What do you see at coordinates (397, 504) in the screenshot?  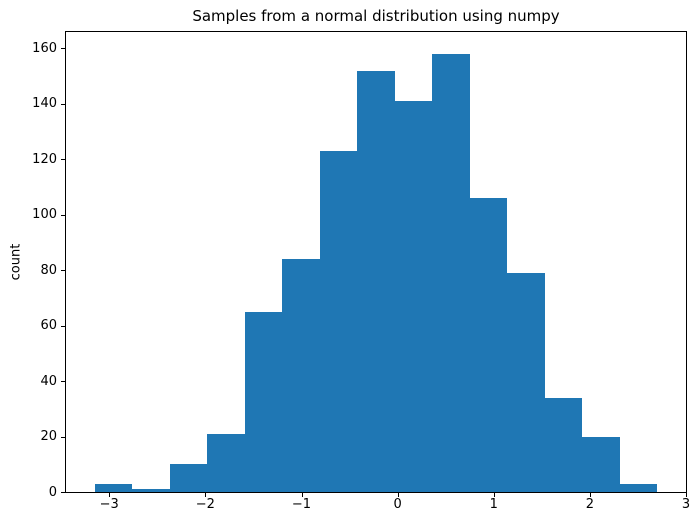 I see `x-tick-label: 0` at bounding box center [397, 504].